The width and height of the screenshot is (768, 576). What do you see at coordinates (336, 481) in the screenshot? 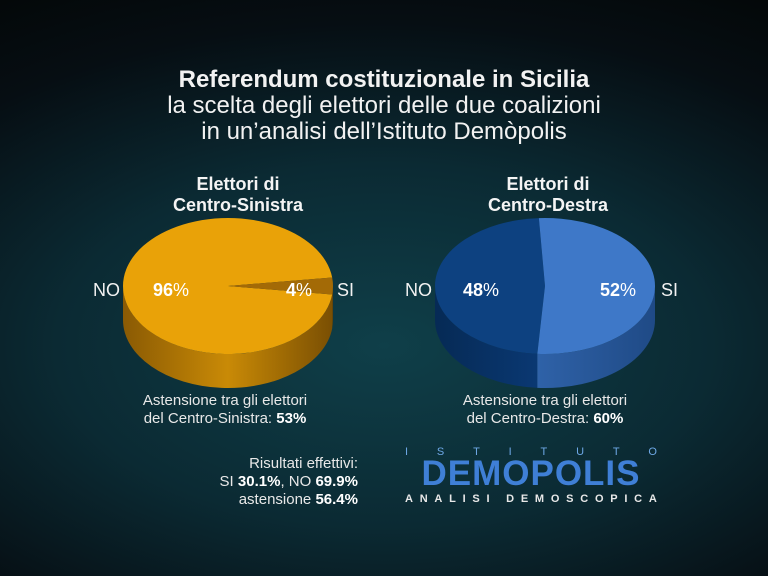
I see `results-no-value: 69.9%` at bounding box center [336, 481].